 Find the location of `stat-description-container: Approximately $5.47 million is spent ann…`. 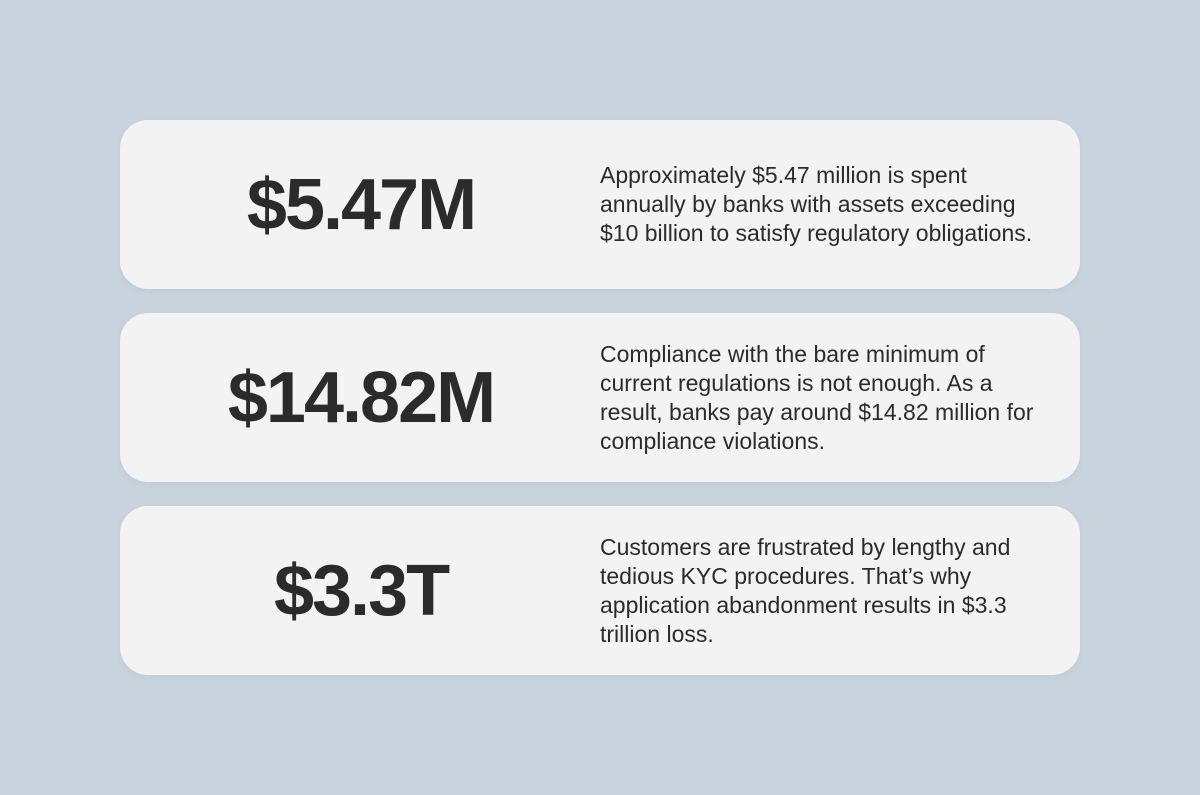

stat-description-container: Approximately $5.47 million is spent ann… is located at coordinates (820, 204).